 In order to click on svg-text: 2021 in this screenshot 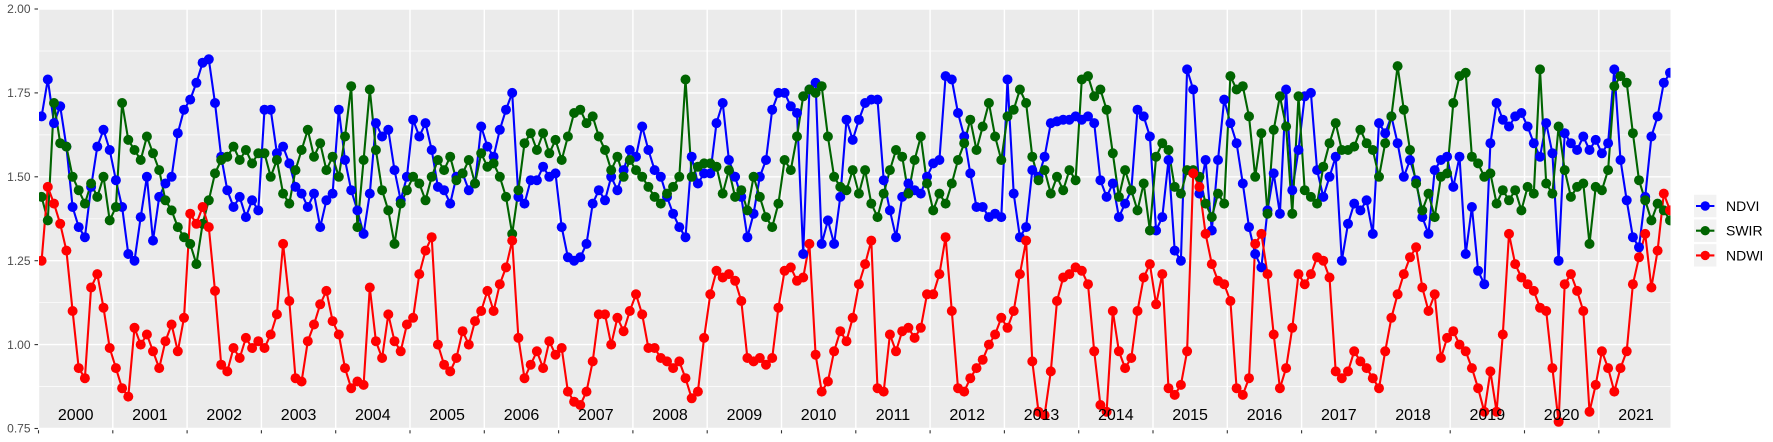, I will do `click(1636, 415)`.